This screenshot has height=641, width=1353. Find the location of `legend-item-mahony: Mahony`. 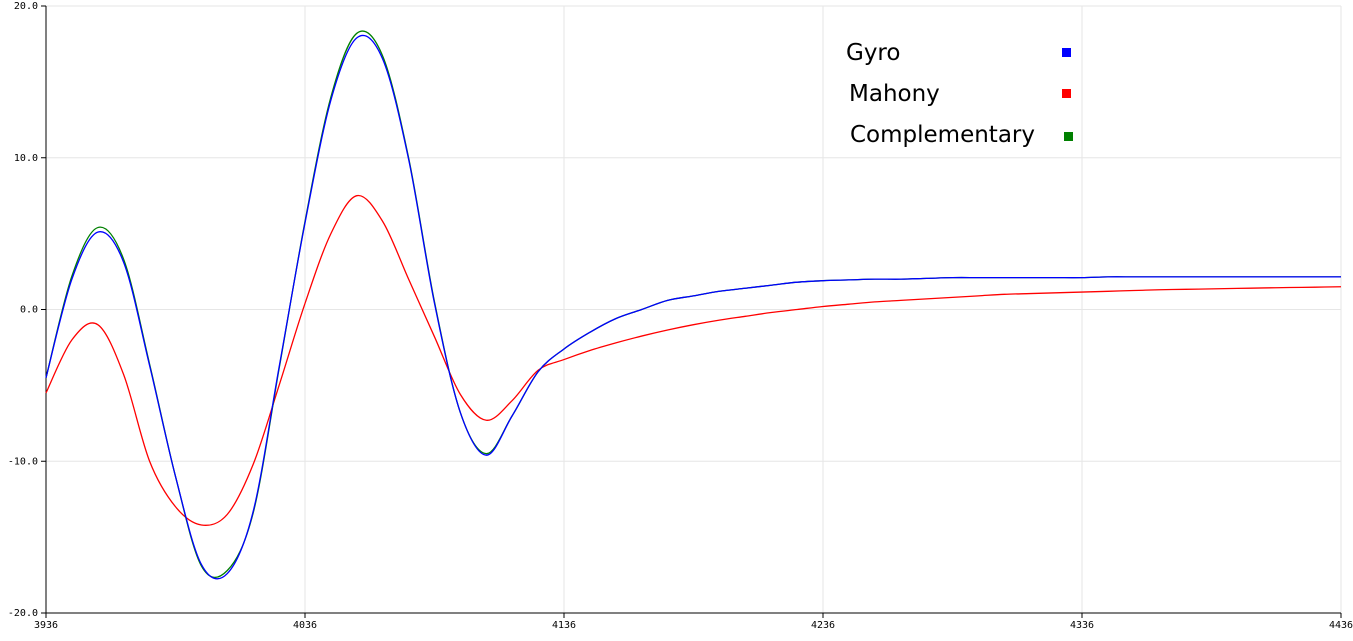

legend-item-mahony: Mahony is located at coordinates (970, 95).